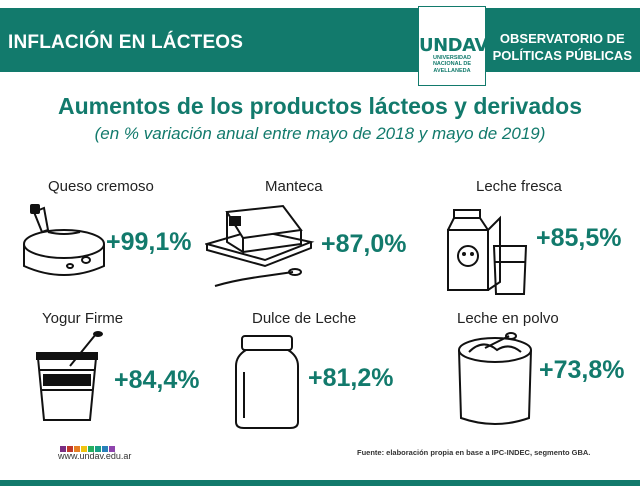 Image resolution: width=640 pixels, height=486 pixels. I want to click on logo-sub-3: AVELLANEDA, so click(452, 70).